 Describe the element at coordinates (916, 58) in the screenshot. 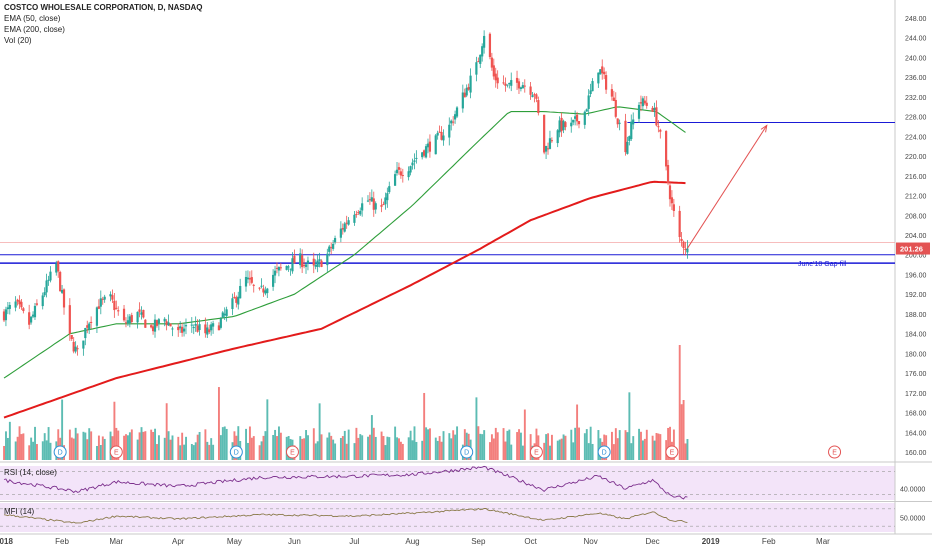

I see `price-axis-tick-label: 240.00` at that location.